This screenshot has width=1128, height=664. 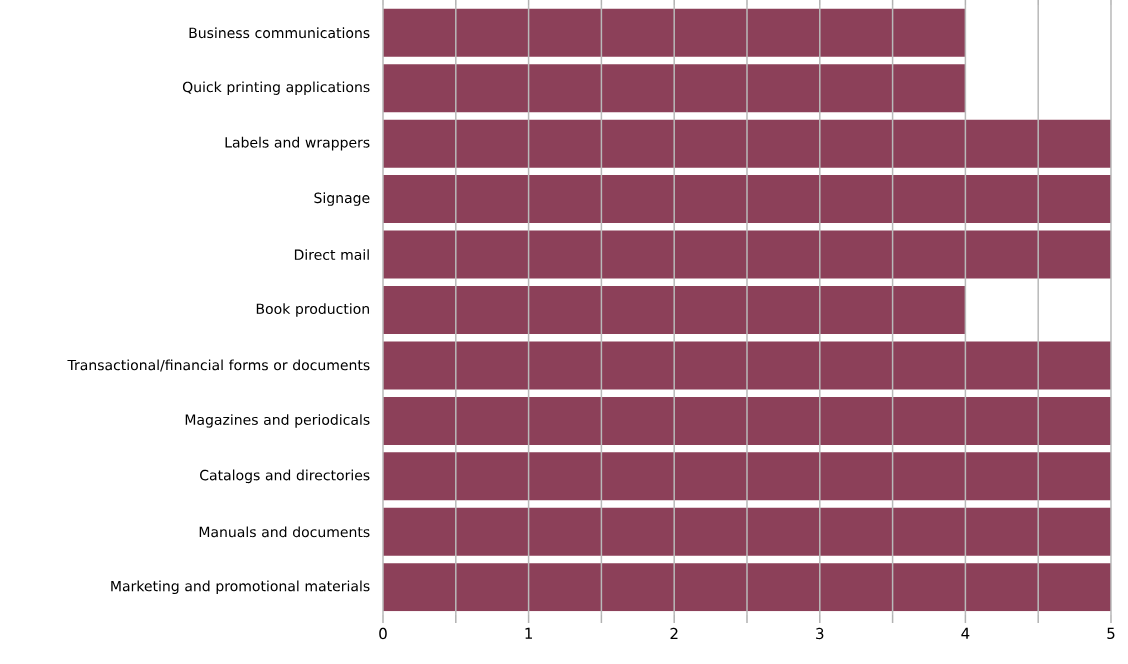 I want to click on y-tick-label: Catalogs and directories, so click(x=285, y=476).